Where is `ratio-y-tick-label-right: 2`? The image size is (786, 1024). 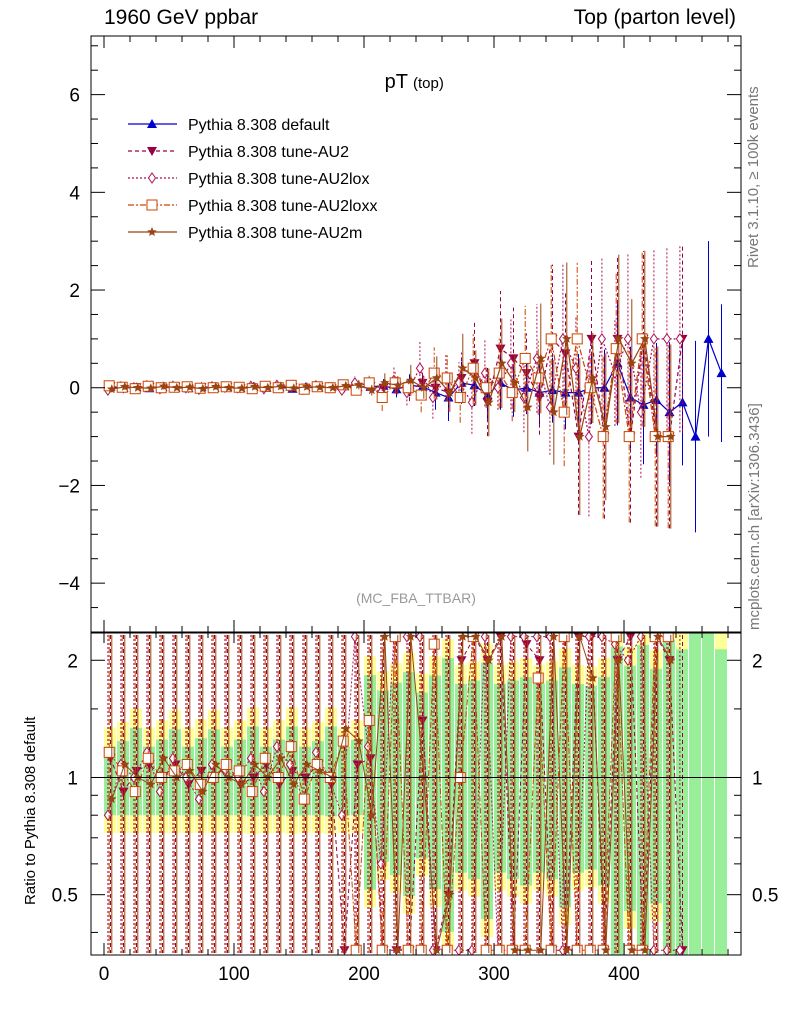
ratio-y-tick-label-right: 2 is located at coordinates (757, 661).